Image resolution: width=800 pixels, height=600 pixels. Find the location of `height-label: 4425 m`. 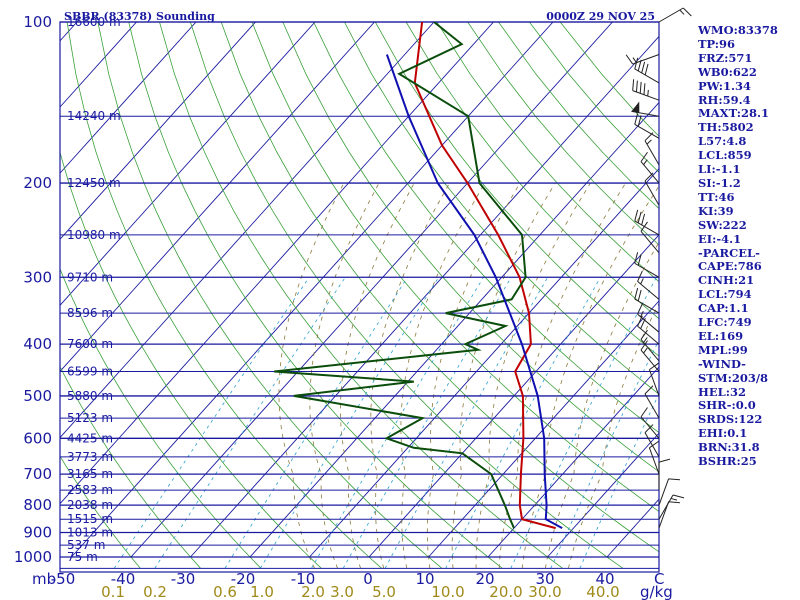

height-label: 4425 m is located at coordinates (90, 438).